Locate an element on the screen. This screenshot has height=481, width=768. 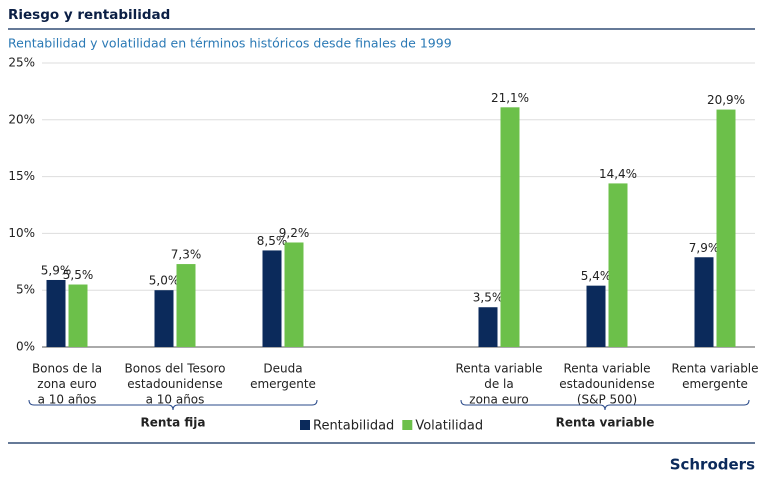
x-tick-label: Bonos de la is located at coordinates (67, 369).